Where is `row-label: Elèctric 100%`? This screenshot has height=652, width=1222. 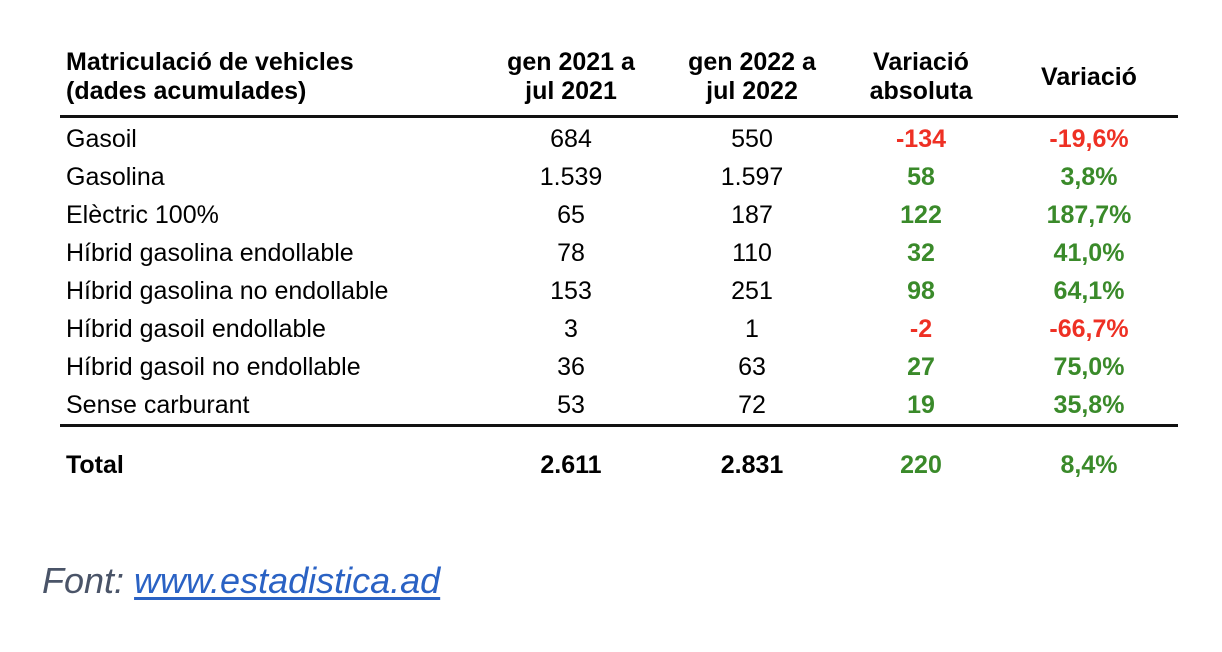 row-label: Elèctric 100% is located at coordinates (142, 214).